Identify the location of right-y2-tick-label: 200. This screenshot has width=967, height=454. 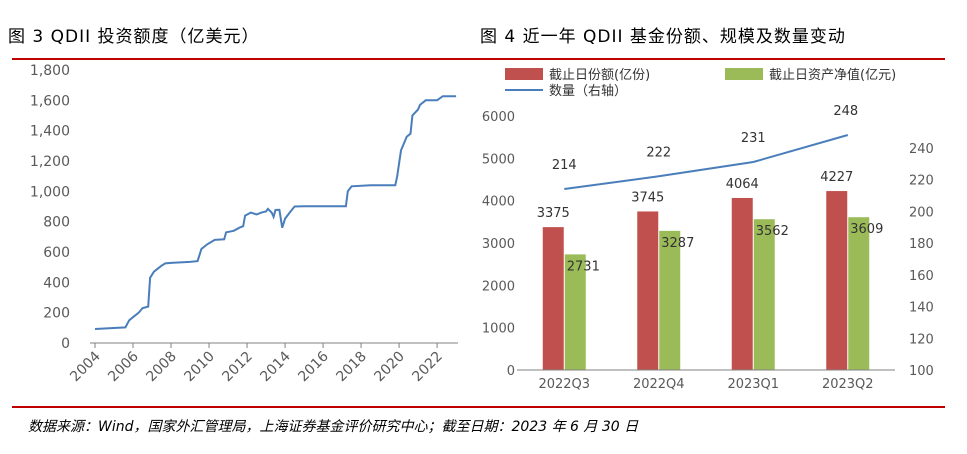
(921, 212).